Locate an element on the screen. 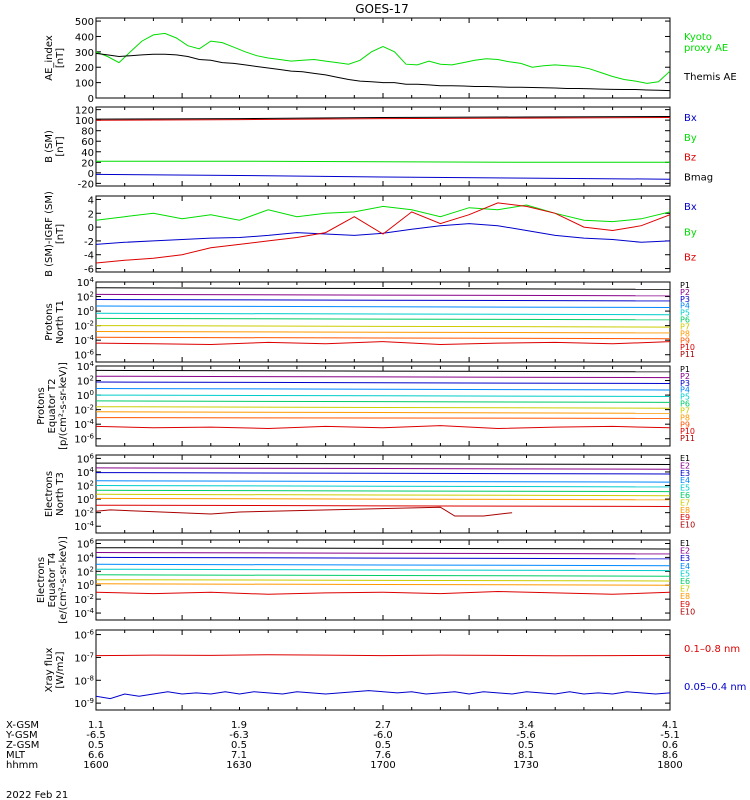 The width and height of the screenshot is (750, 800). y-axis-label: AE_index is located at coordinates (49, 58).